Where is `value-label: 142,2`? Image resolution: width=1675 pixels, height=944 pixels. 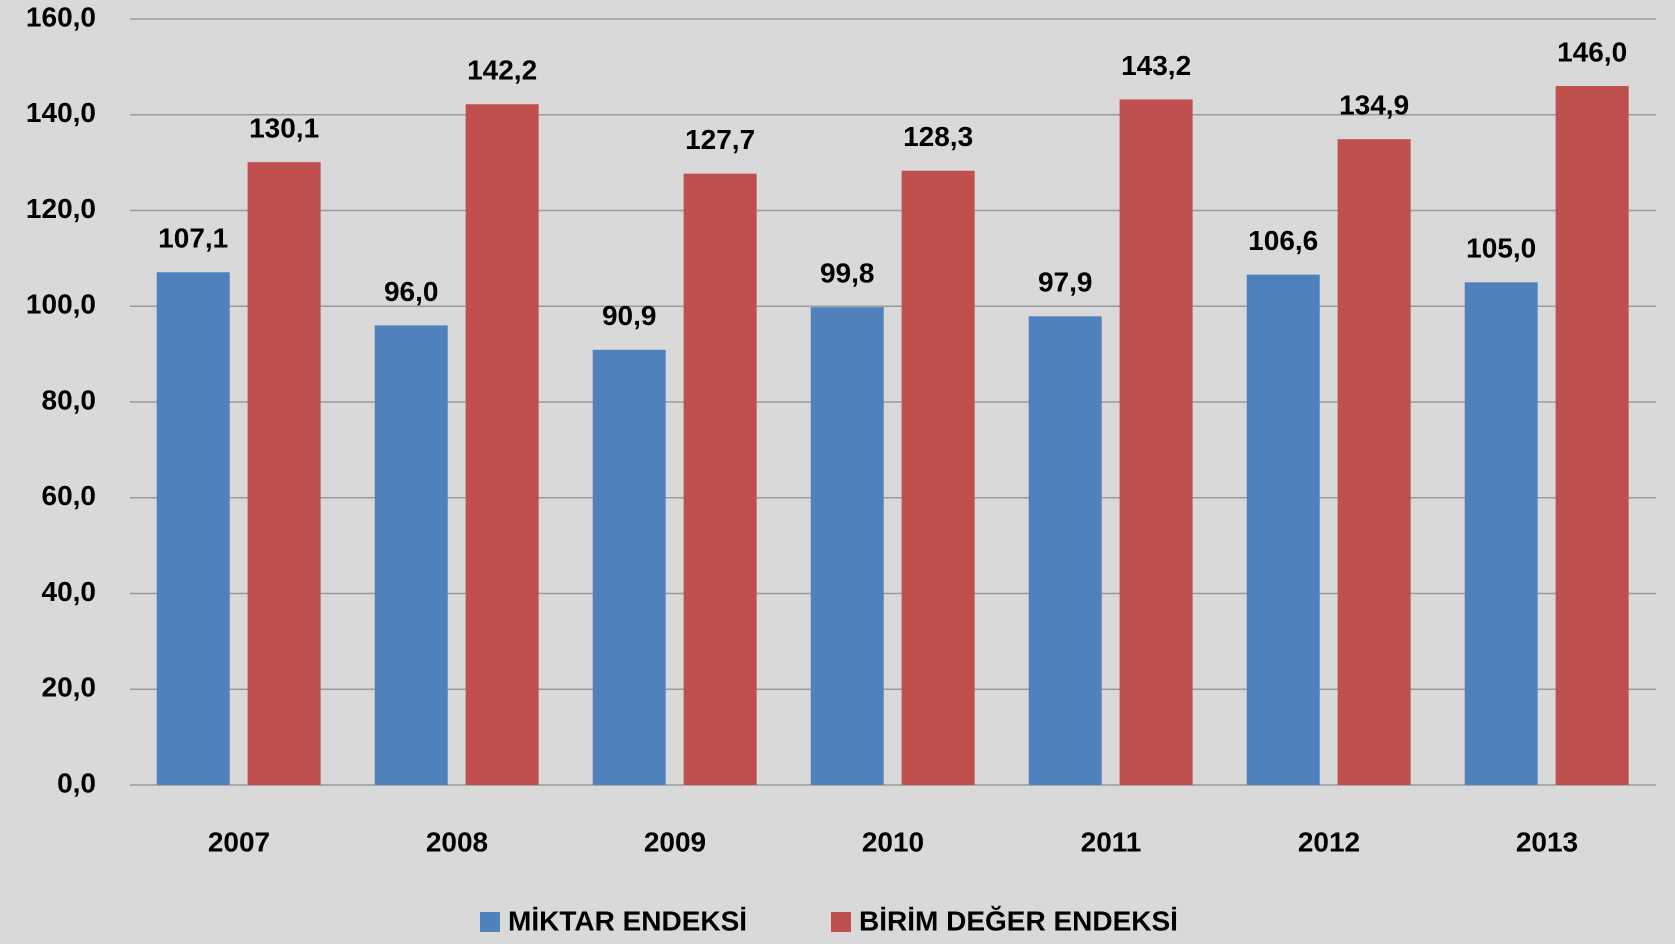 value-label: 142,2 is located at coordinates (502, 70).